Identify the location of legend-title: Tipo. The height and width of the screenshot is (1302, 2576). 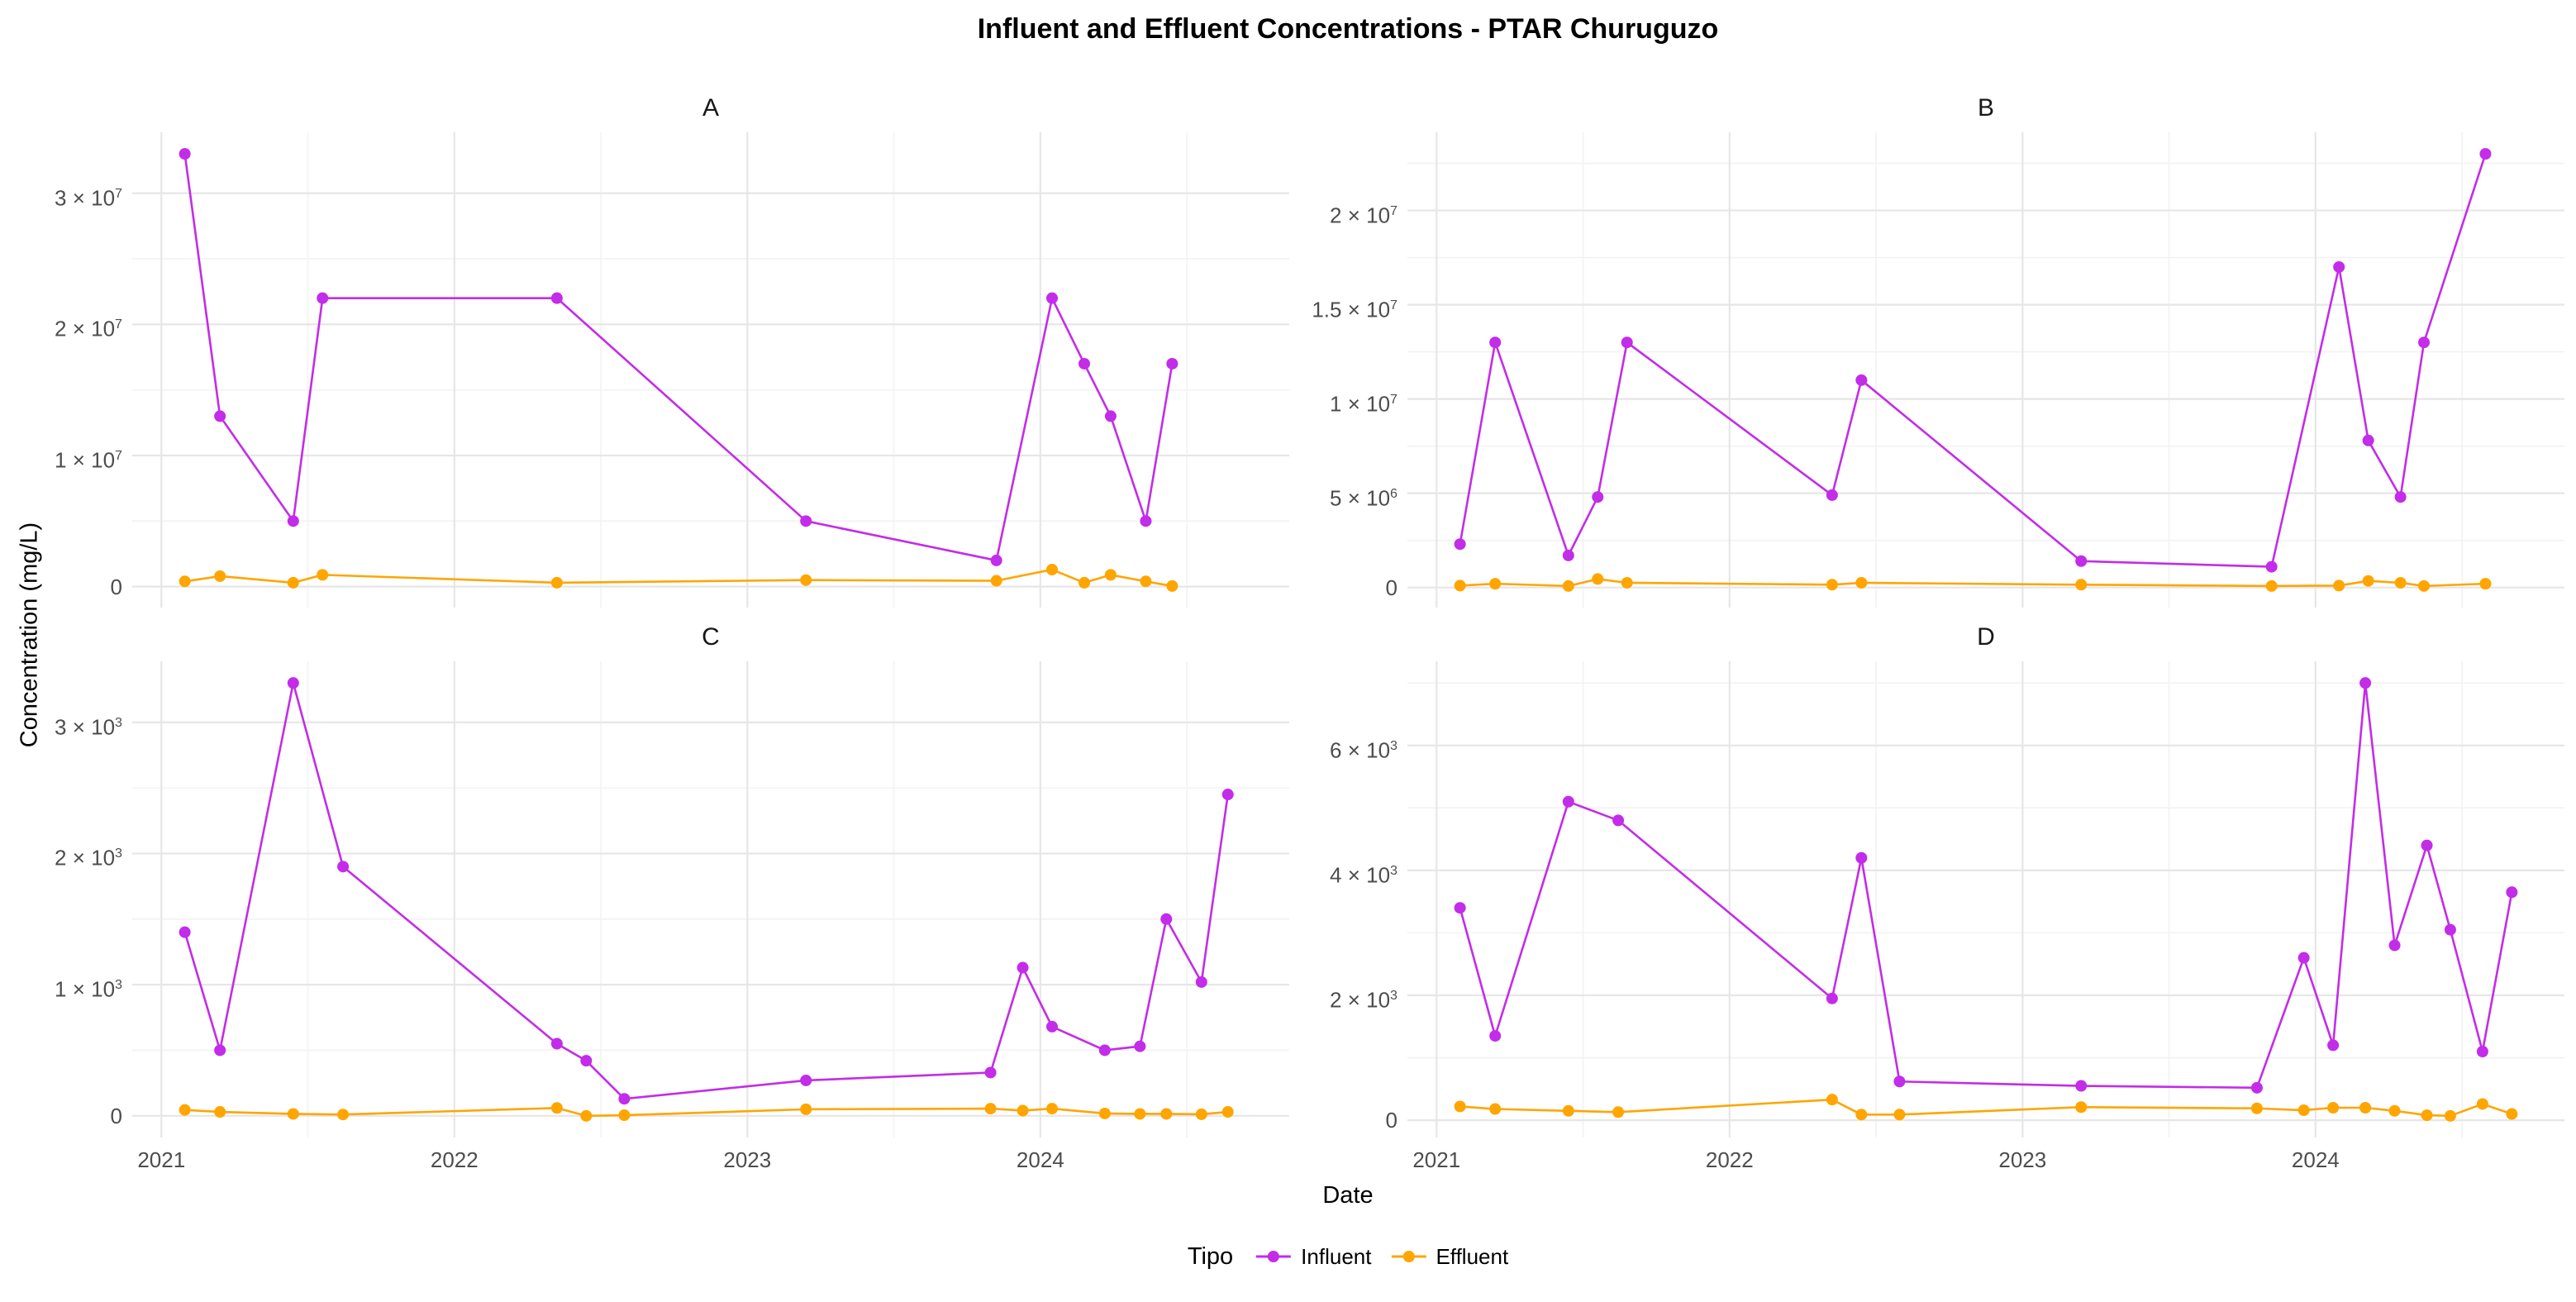
(1211, 1256).